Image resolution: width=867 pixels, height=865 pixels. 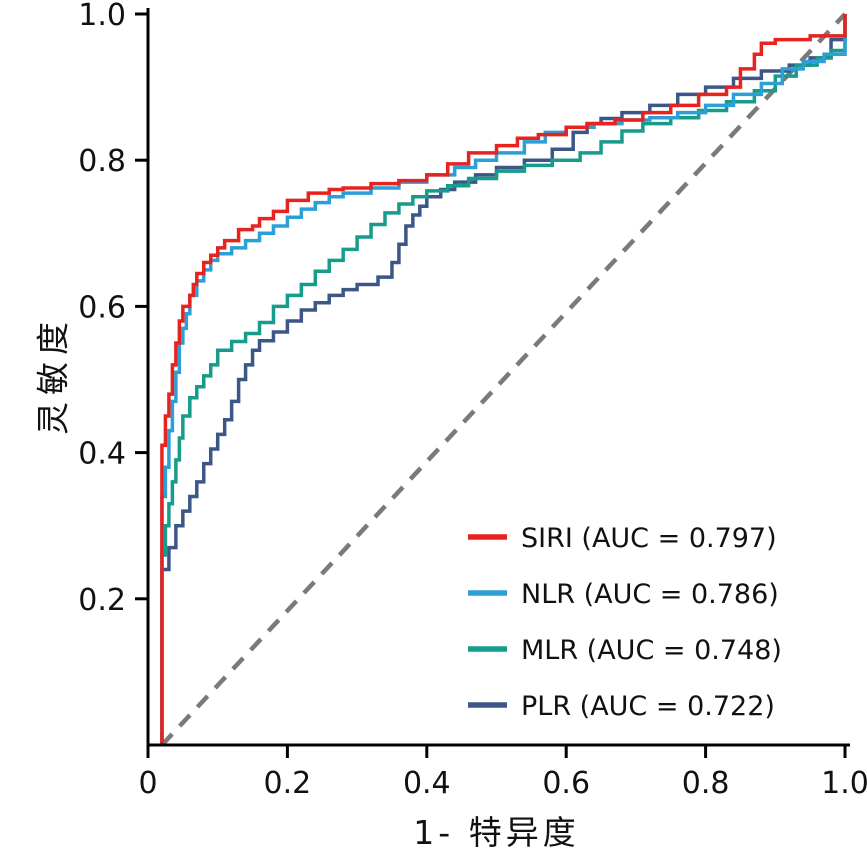 I want to click on legend-label-plr: PLR (AUC = 0.722), so click(x=648, y=706).